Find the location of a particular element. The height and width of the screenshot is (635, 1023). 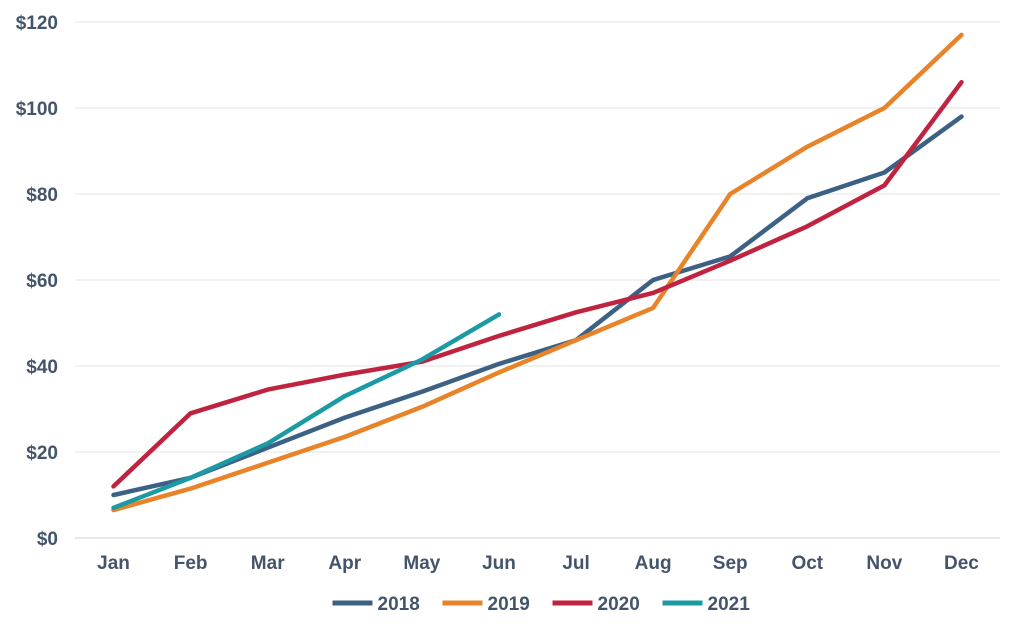

x-tick-label: Dec is located at coordinates (961, 563).